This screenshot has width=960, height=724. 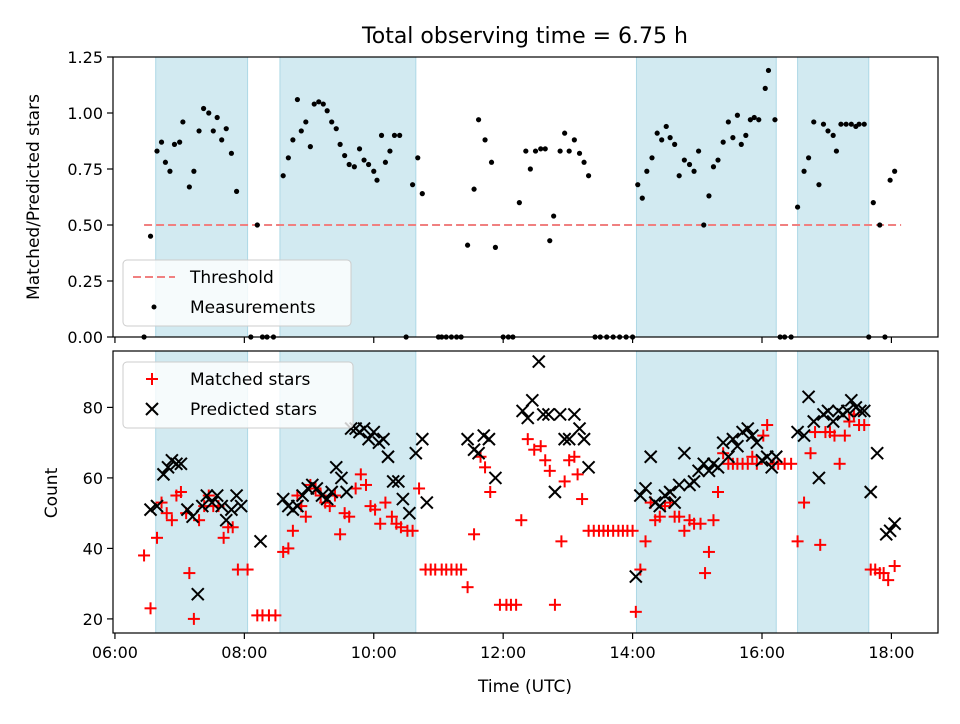 I want to click on y-tick-label: 60, so click(x=93, y=478).